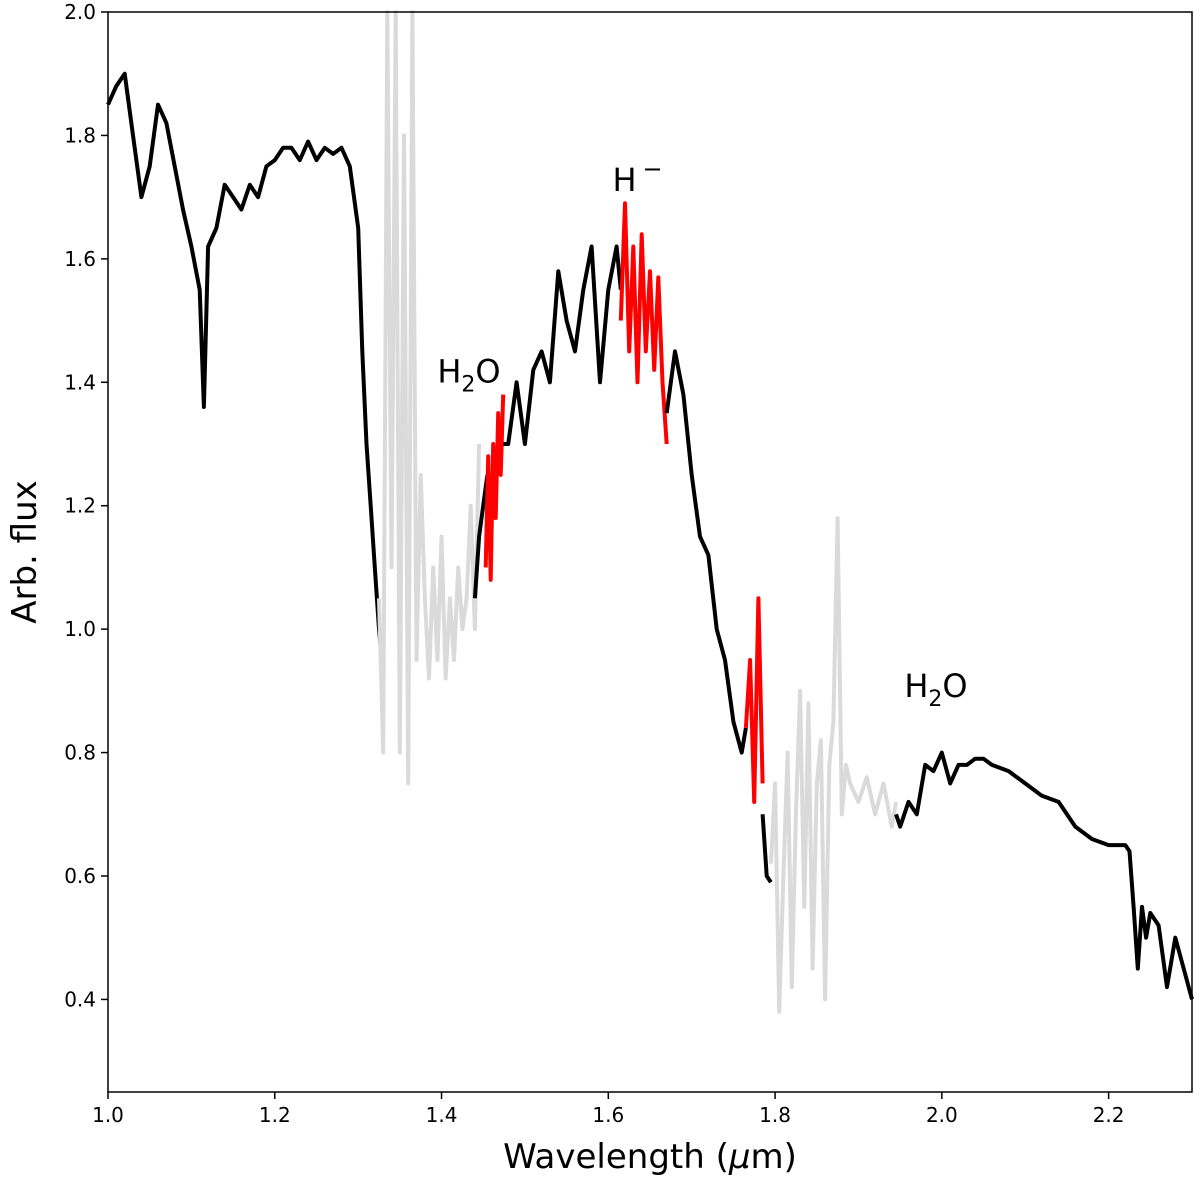  I want to click on telluric-1p4, so click(429, 398).